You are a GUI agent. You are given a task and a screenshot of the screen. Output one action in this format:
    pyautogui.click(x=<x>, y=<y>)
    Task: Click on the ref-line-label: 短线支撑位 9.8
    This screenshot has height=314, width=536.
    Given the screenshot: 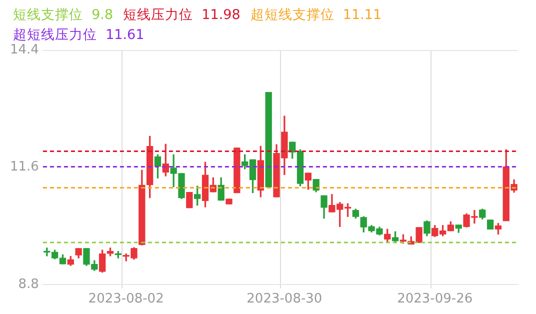 What is the action you would take?
    pyautogui.click(x=63, y=15)
    